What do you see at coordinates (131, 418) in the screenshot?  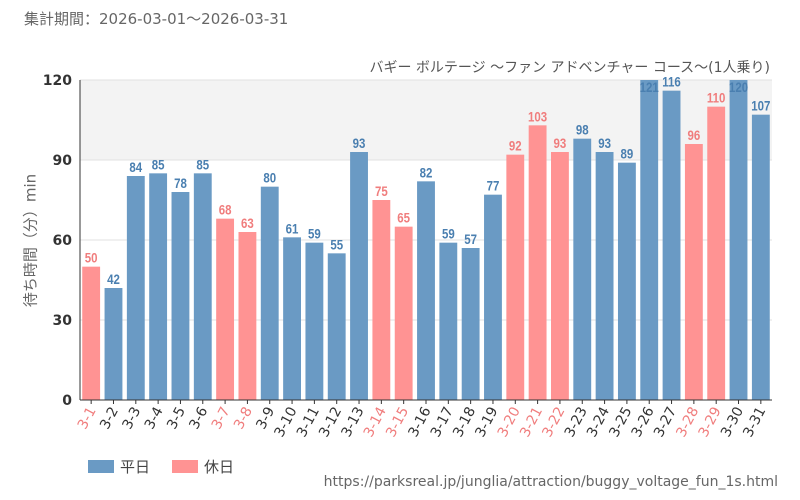 I see `x-tick-label-3-3: 3-3` at bounding box center [131, 418].